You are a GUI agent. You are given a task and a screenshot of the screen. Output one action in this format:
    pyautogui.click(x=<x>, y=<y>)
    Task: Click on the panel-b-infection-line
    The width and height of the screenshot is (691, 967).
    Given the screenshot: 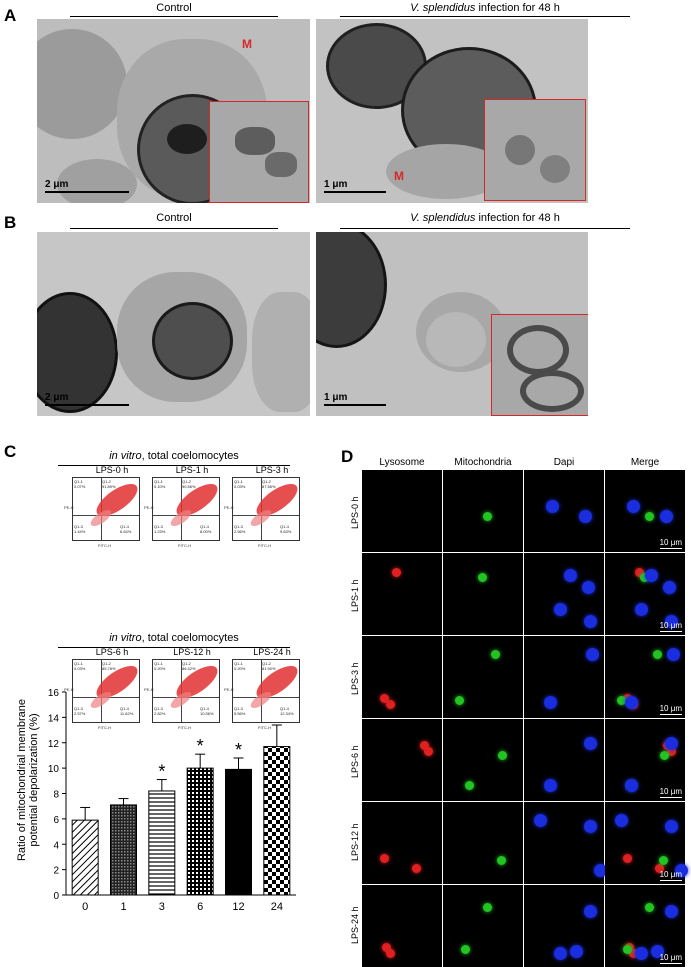 What is the action you would take?
    pyautogui.click(x=485, y=228)
    